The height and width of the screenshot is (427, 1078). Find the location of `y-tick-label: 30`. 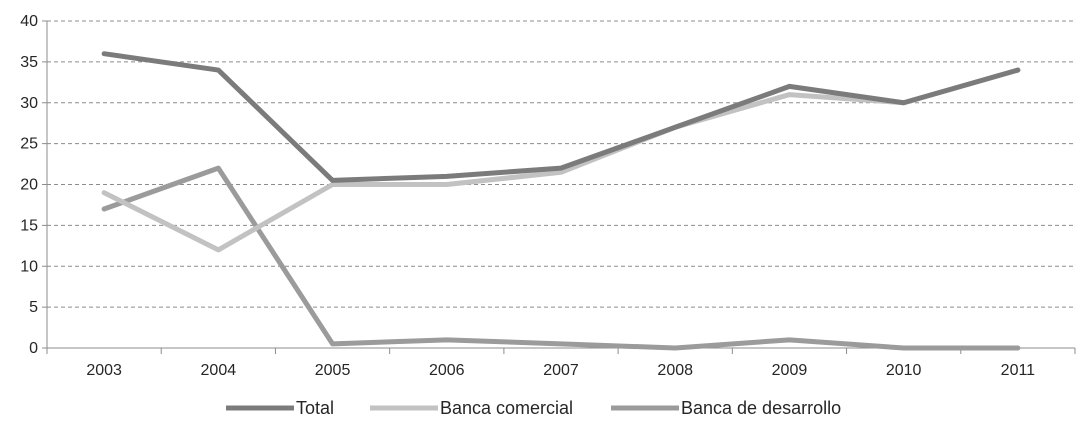

y-tick-label: 30 is located at coordinates (29, 103).